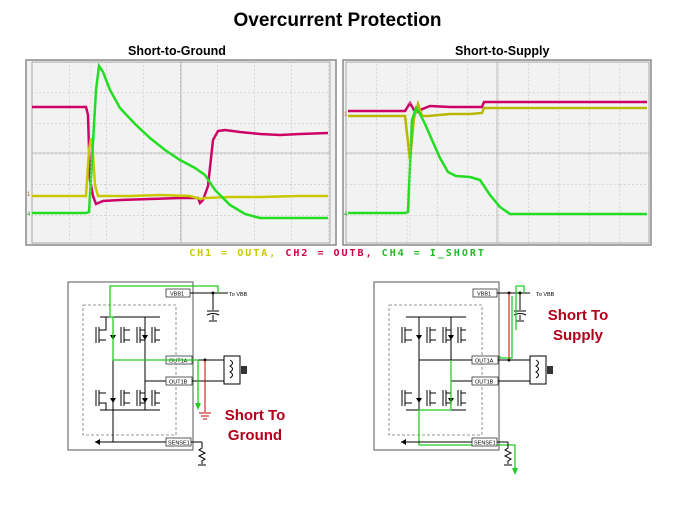 This screenshot has width=675, height=506. I want to click on circuit-short-to-supply: VBB1 To VBB OUT1A, so click(491, 378).